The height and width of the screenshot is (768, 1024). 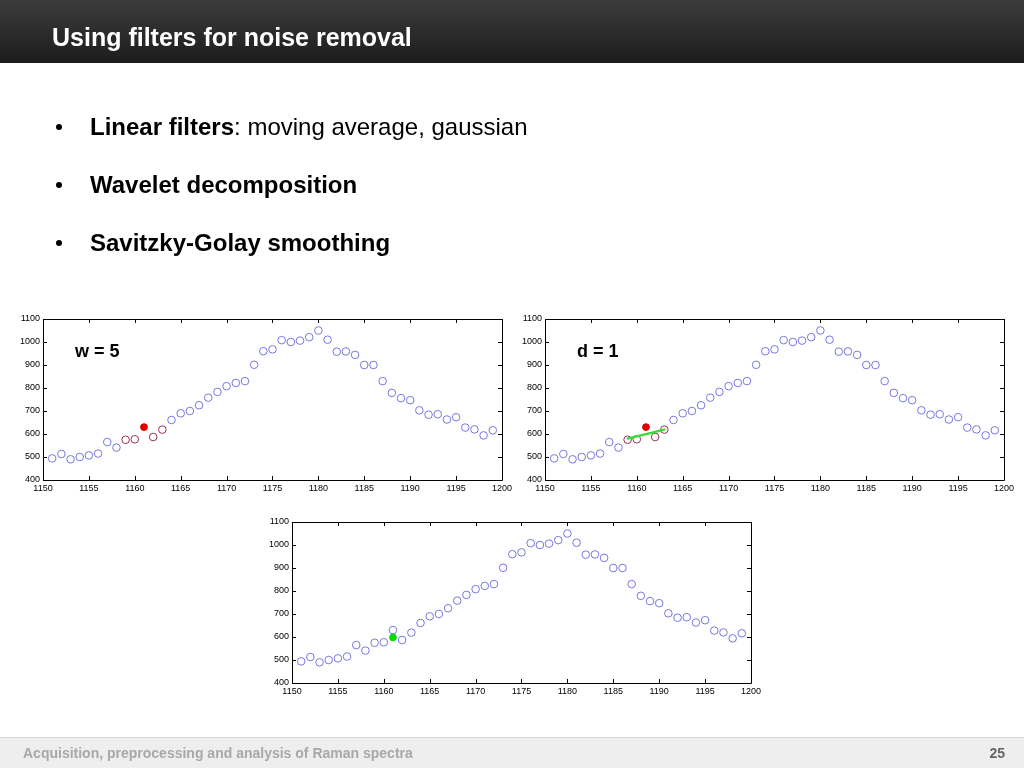 I want to click on x-tick-label: 1185, so click(x=613, y=690).